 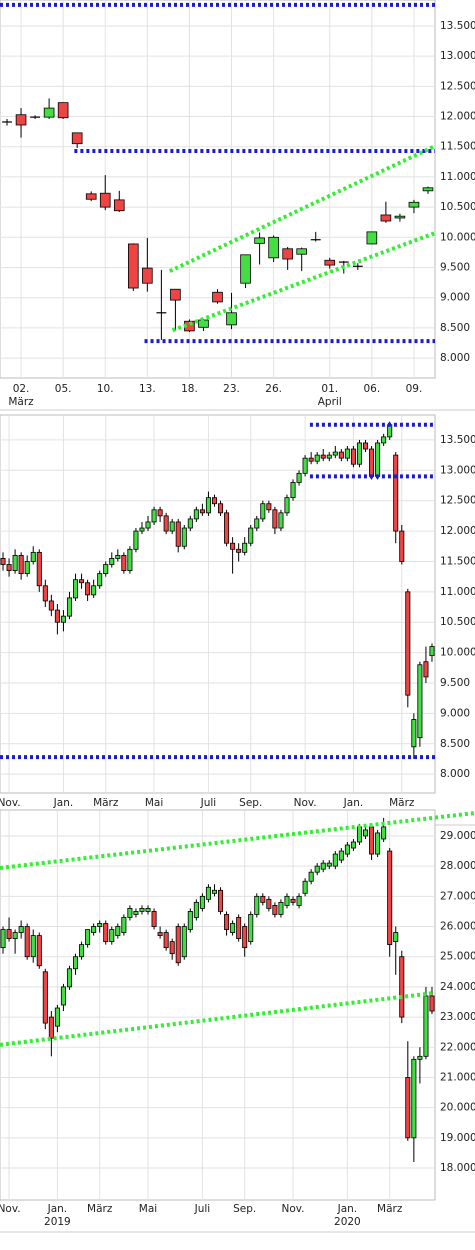 What do you see at coordinates (457, 147) in the screenshot?
I see `y-tick-label: 11.500` at bounding box center [457, 147].